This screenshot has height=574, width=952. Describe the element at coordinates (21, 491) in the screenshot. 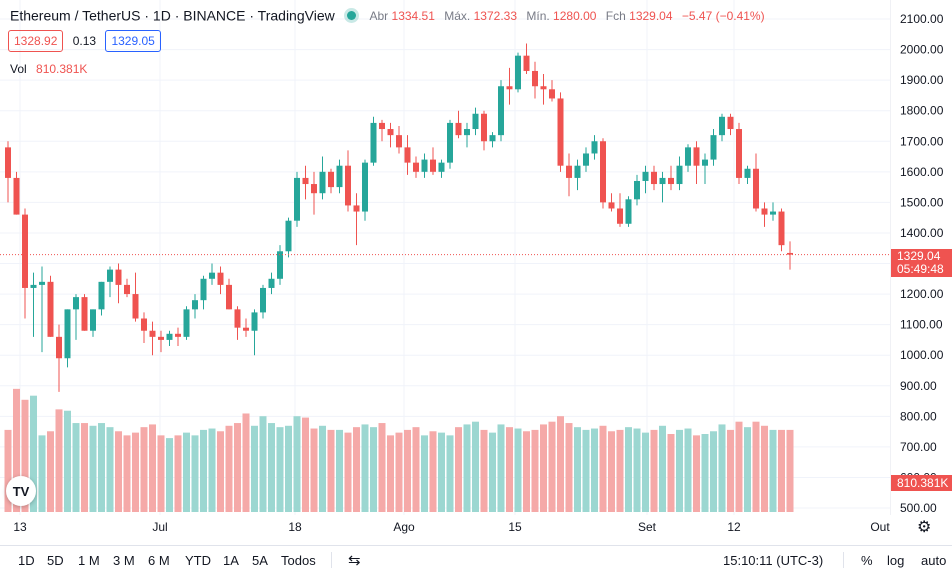

I see `tradingview-logo-icon: TV` at that location.